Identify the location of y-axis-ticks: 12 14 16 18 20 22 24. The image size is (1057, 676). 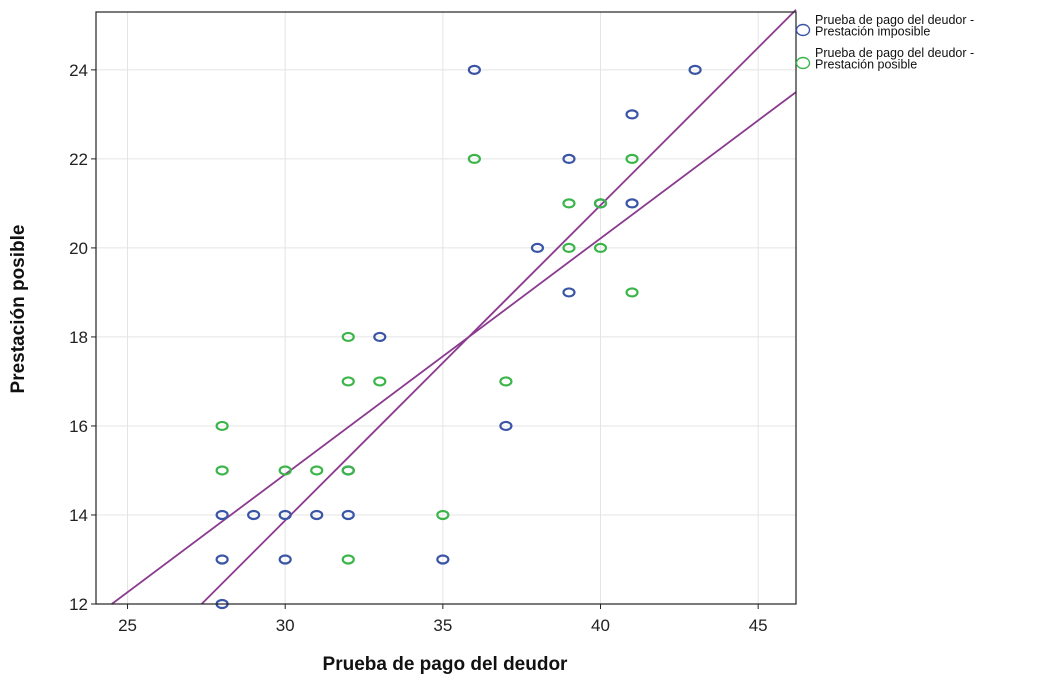
(82, 337).